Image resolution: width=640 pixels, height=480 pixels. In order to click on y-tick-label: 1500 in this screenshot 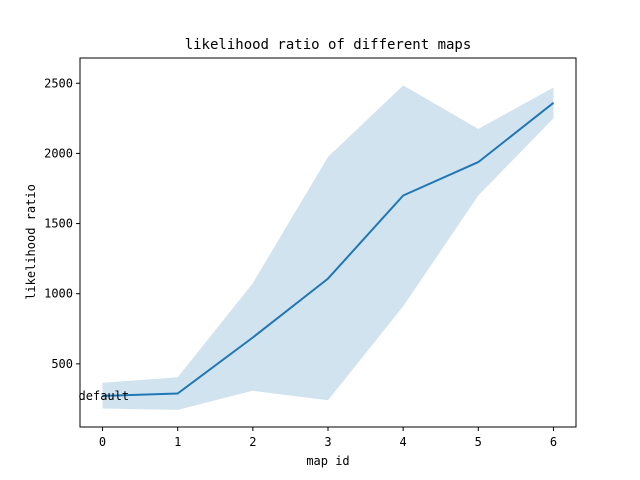, I will do `click(58, 224)`.